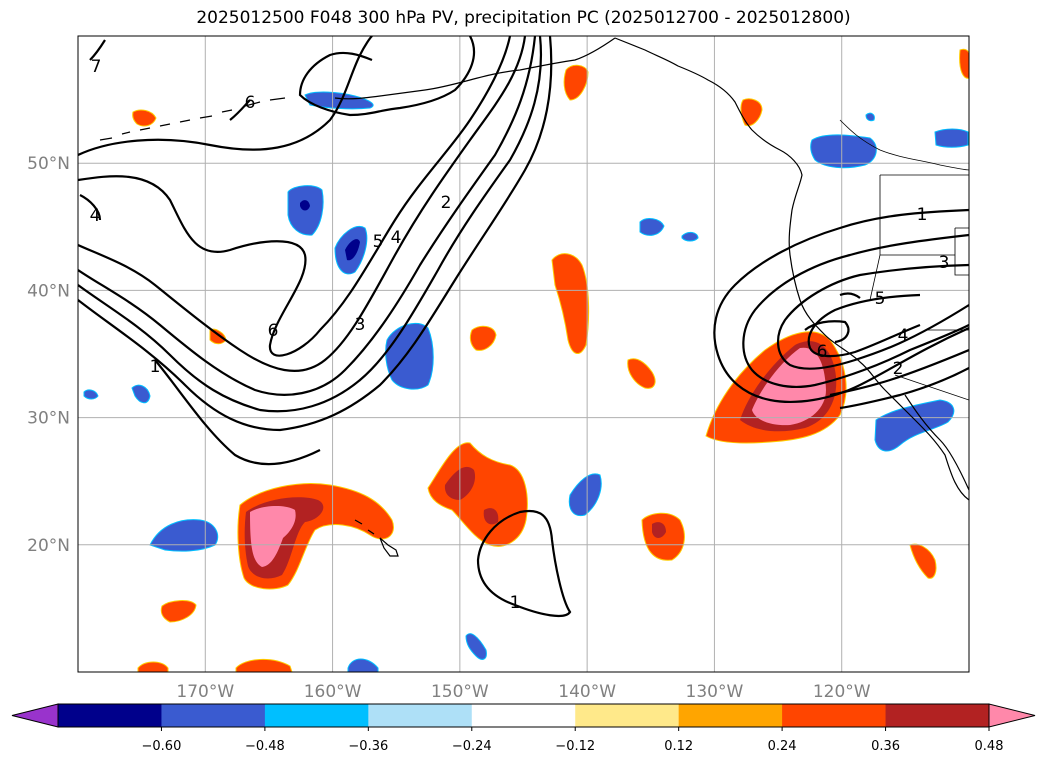 The height and width of the screenshot is (765, 1047). I want to click on canada-coast-islands, so click(904, 145).